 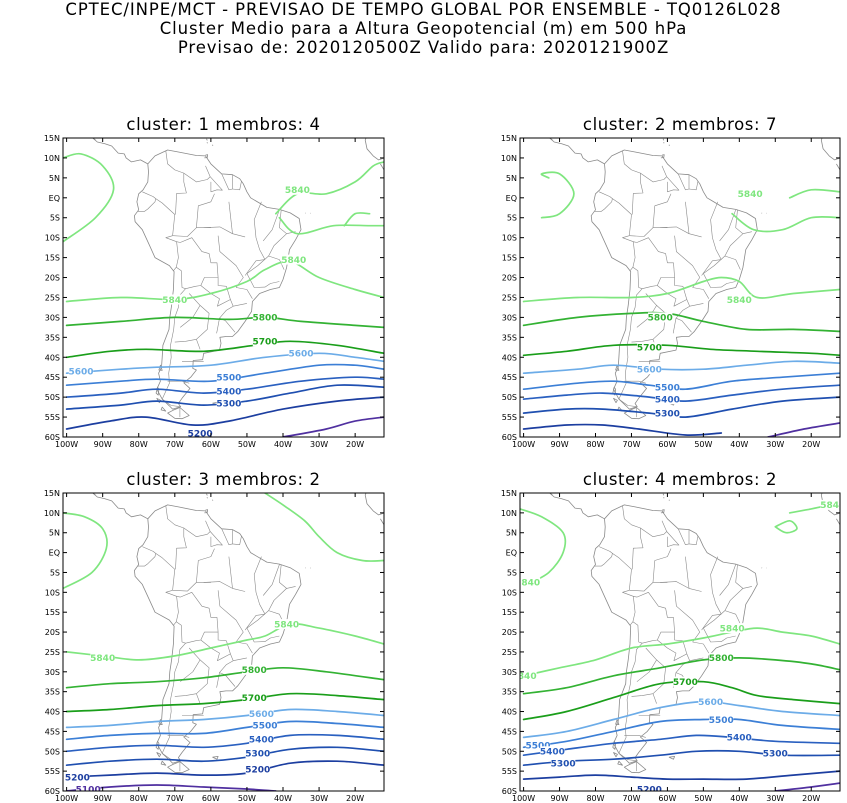 I want to click on lat-label: 15S, so click(x=509, y=612).